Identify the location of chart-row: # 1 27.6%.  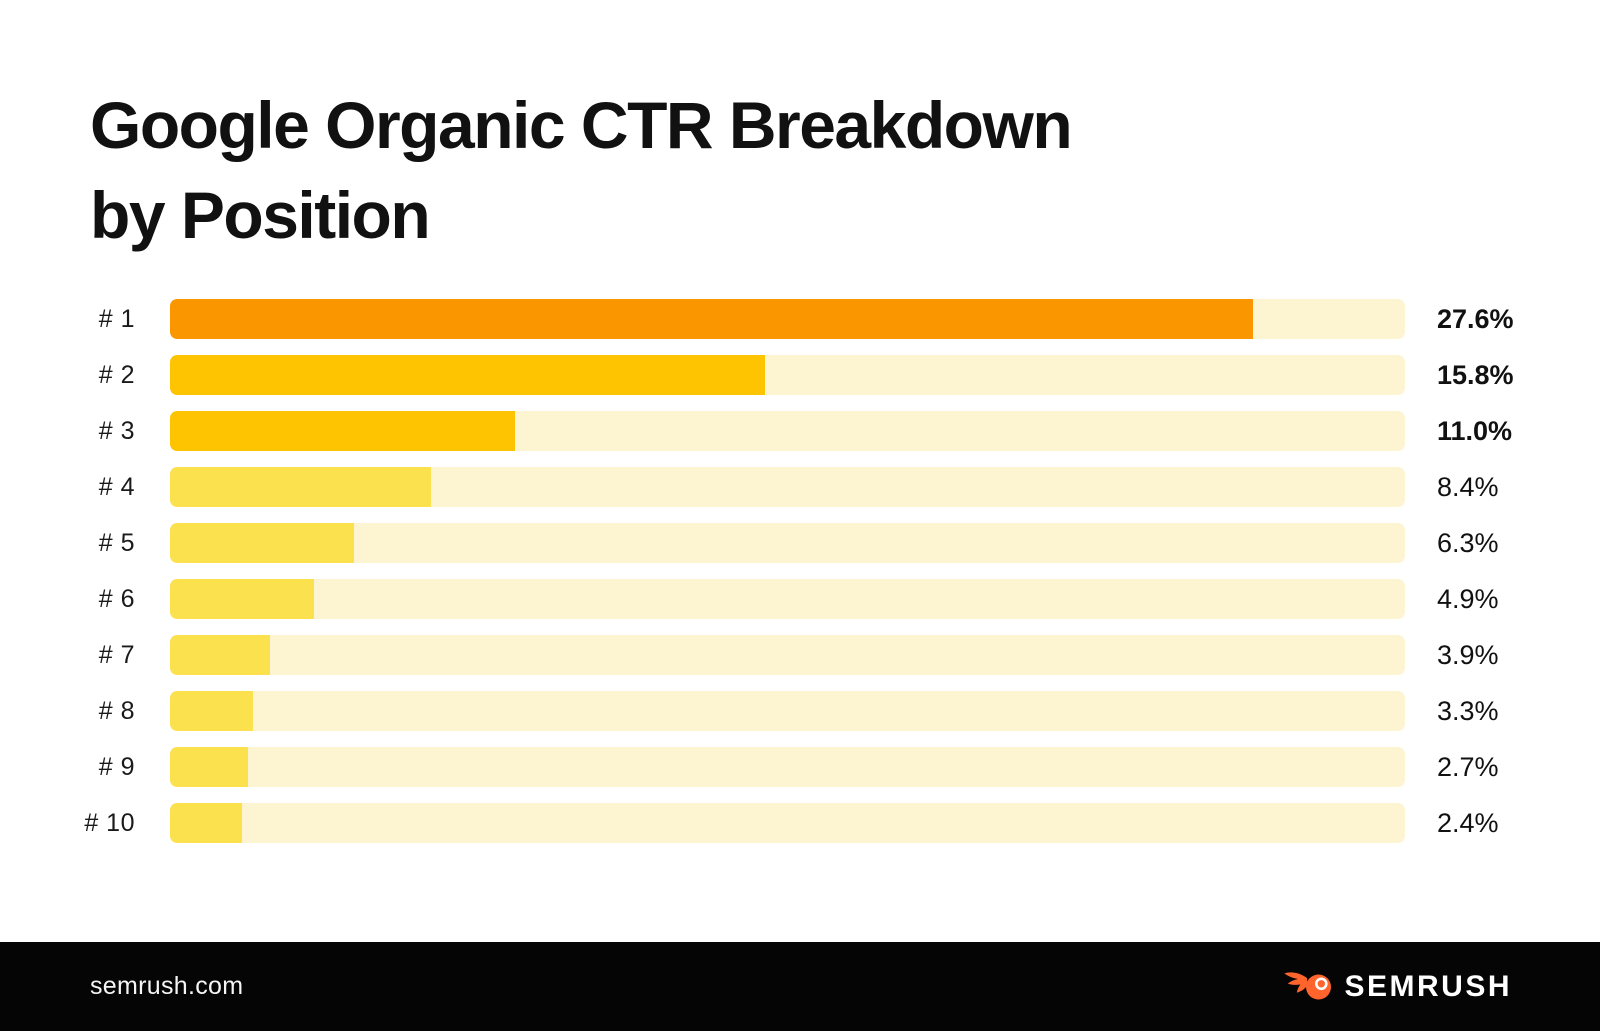
(800, 319).